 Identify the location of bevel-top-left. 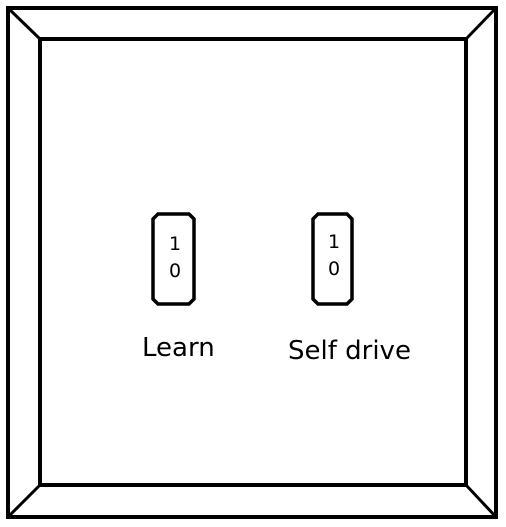
(24, 23).